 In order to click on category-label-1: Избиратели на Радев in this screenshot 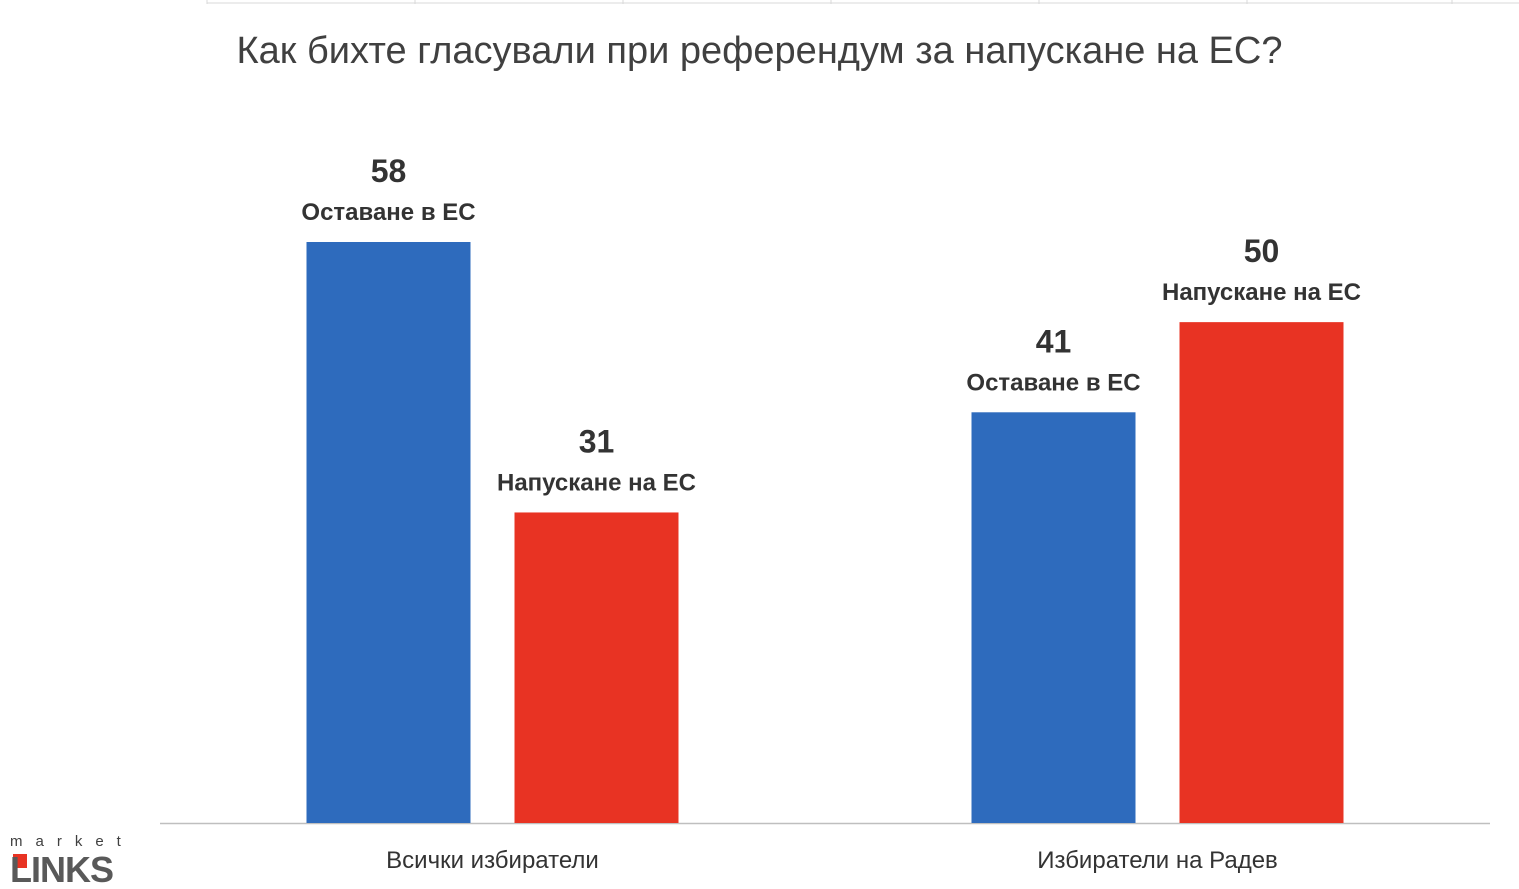, I will do `click(1157, 860)`.